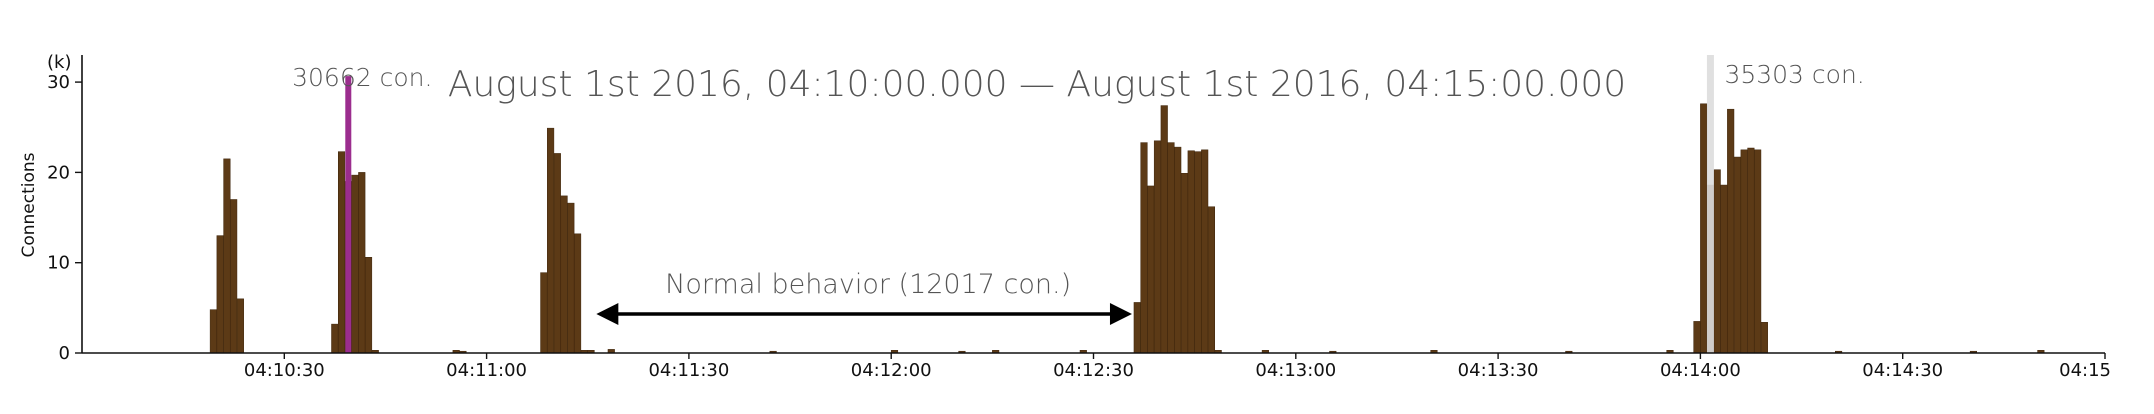  I want to click on x-tick-label: 04:11:00, so click(486, 370).